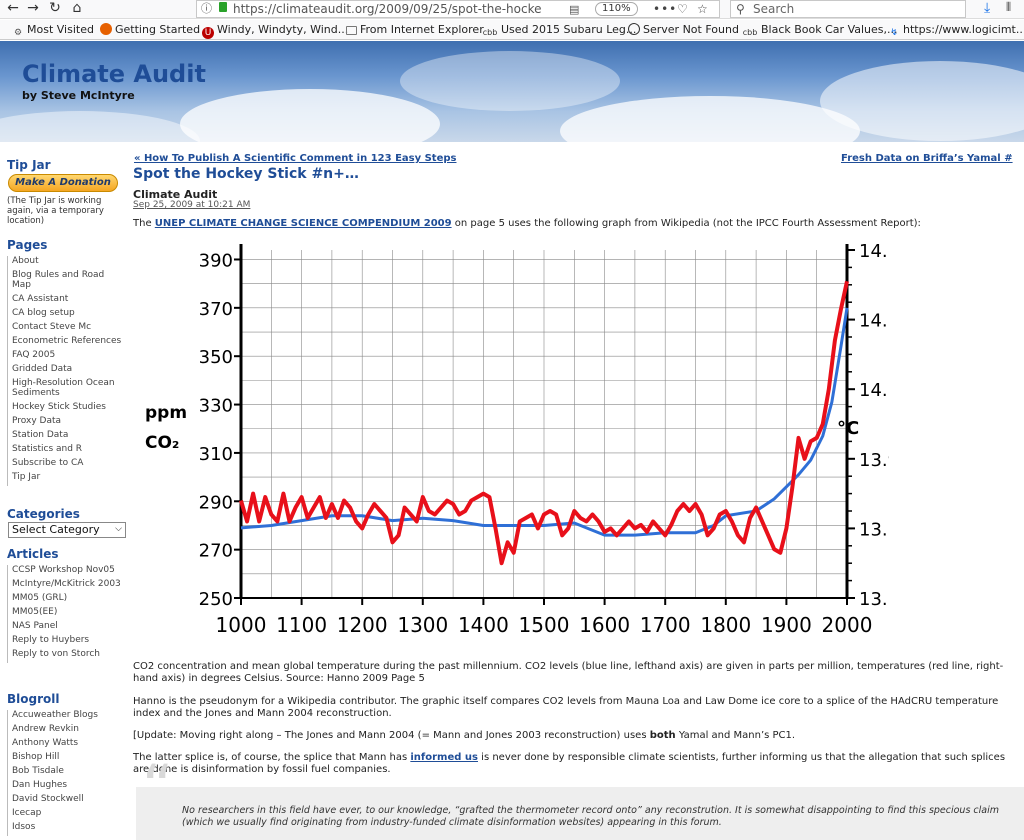 The width and height of the screenshot is (1024, 840). I want to click on sidebar-blogroll-link: Andrew Revkin, so click(45, 729).